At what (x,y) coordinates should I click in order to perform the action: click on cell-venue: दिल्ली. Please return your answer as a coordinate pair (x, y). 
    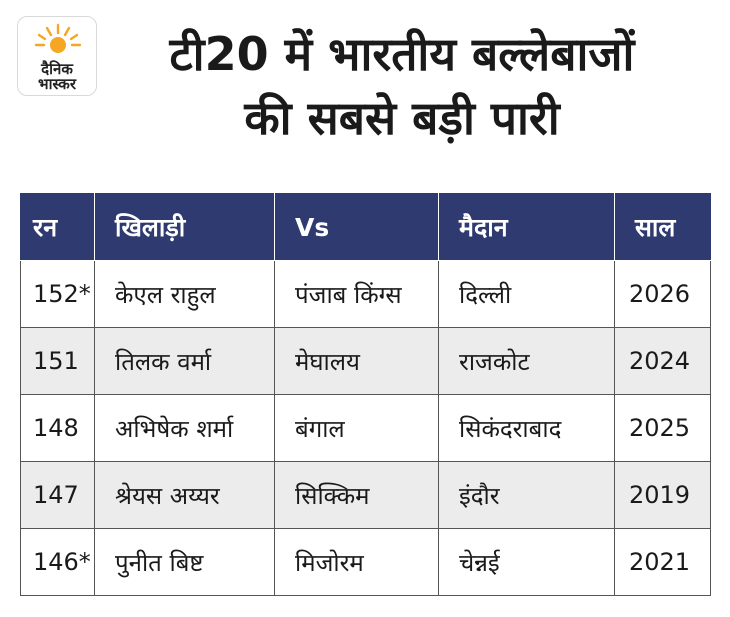
    Looking at the image, I should click on (526, 294).